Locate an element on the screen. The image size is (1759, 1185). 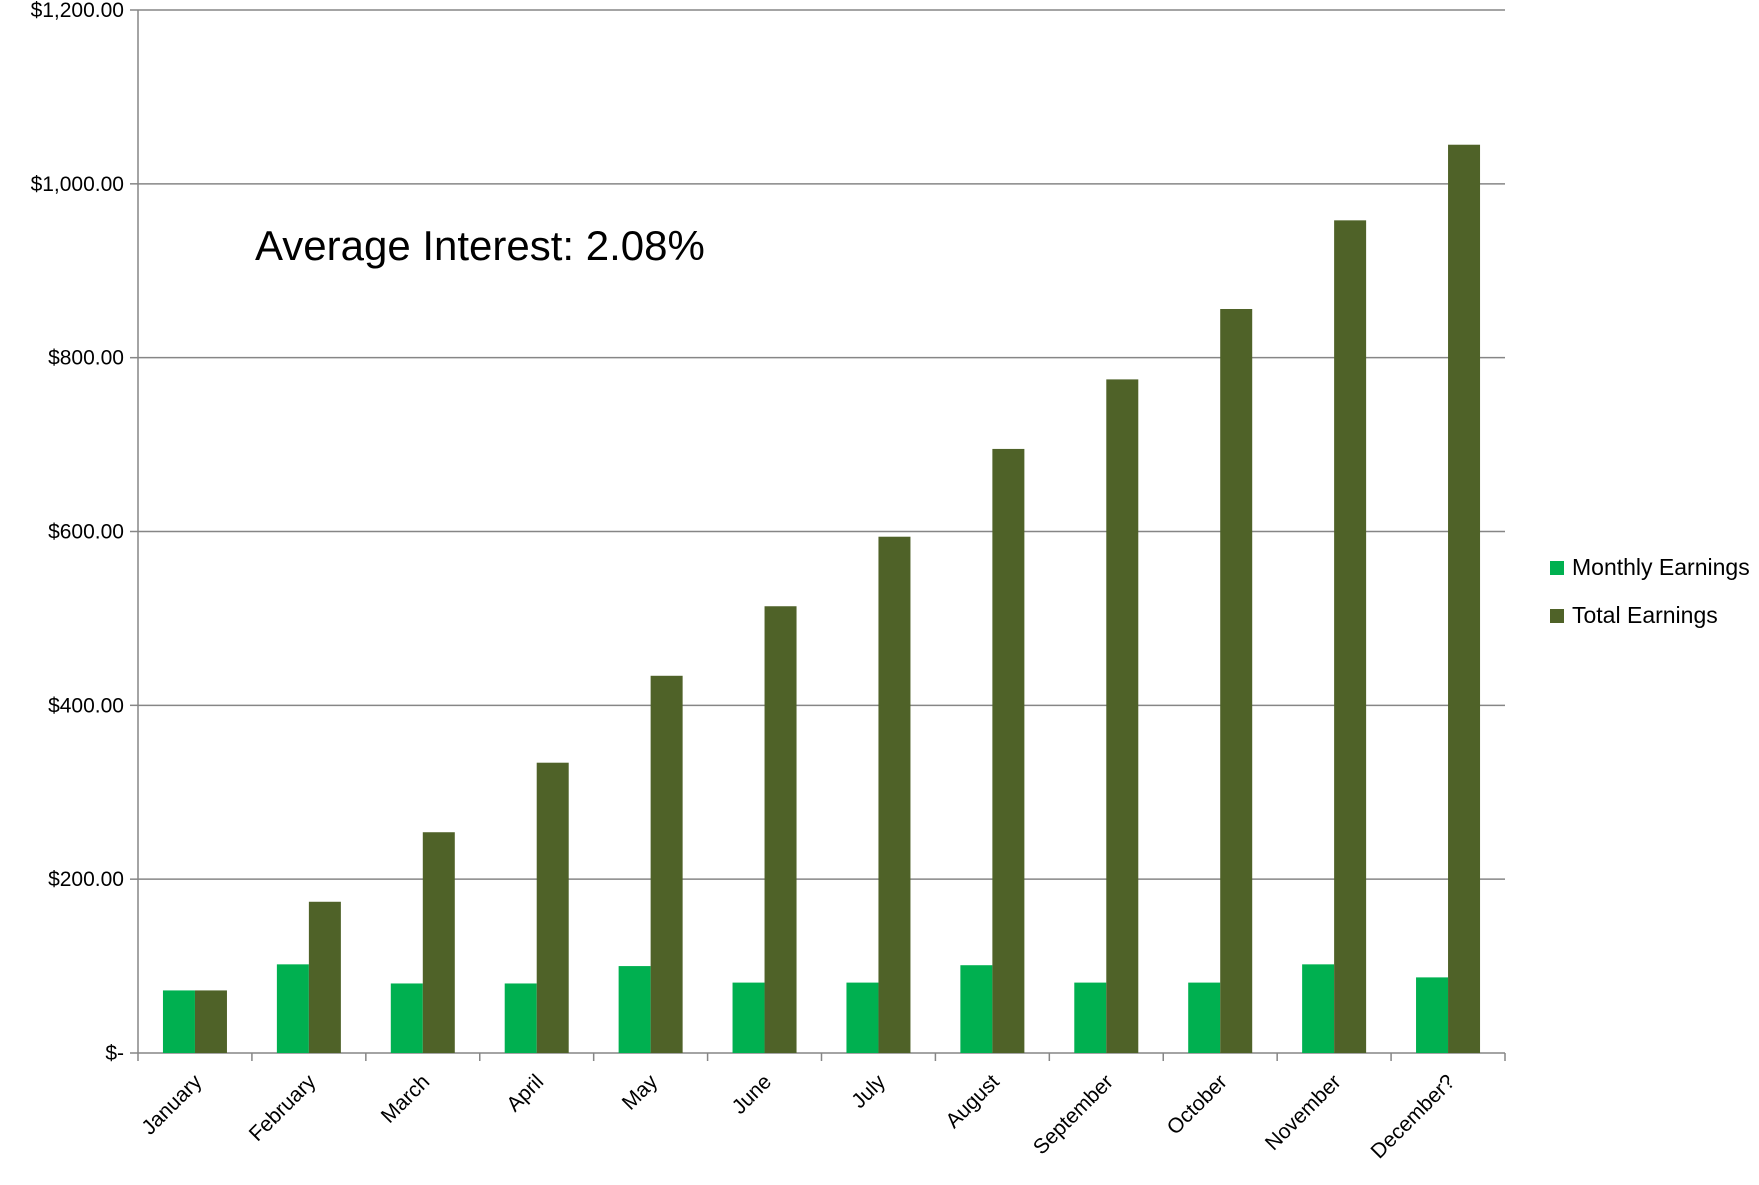
y-tick-label: $- is located at coordinates (114, 1053).